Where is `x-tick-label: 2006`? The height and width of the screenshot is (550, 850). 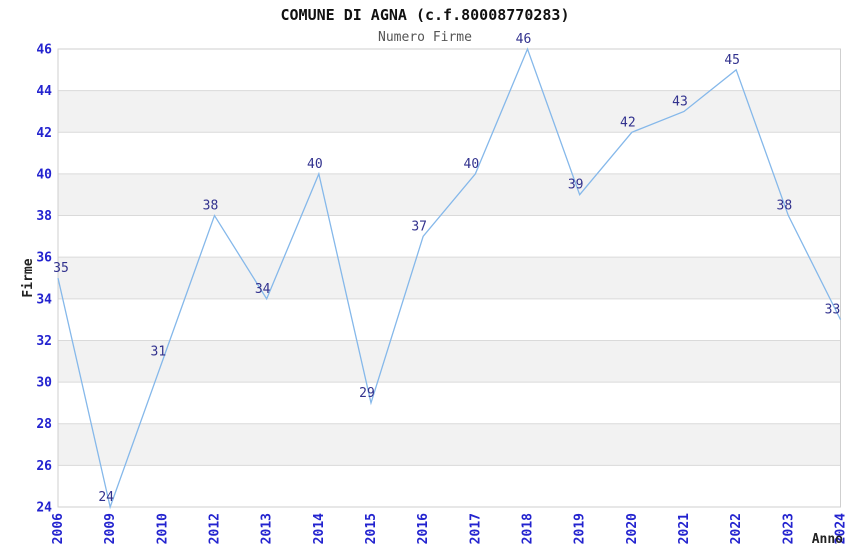 x-tick-label: 2006 is located at coordinates (58, 528).